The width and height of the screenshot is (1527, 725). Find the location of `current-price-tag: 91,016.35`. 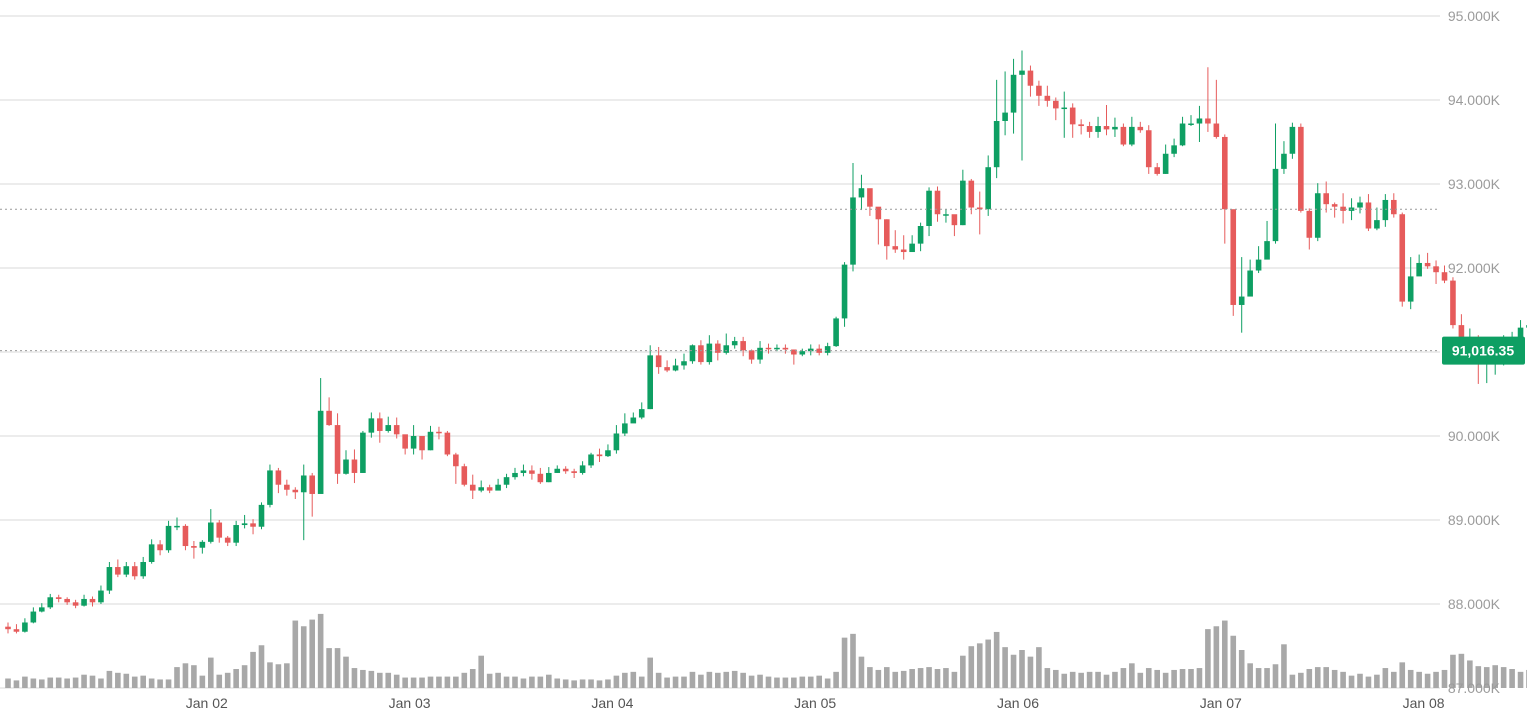

current-price-tag: 91,016.35 is located at coordinates (1483, 350).